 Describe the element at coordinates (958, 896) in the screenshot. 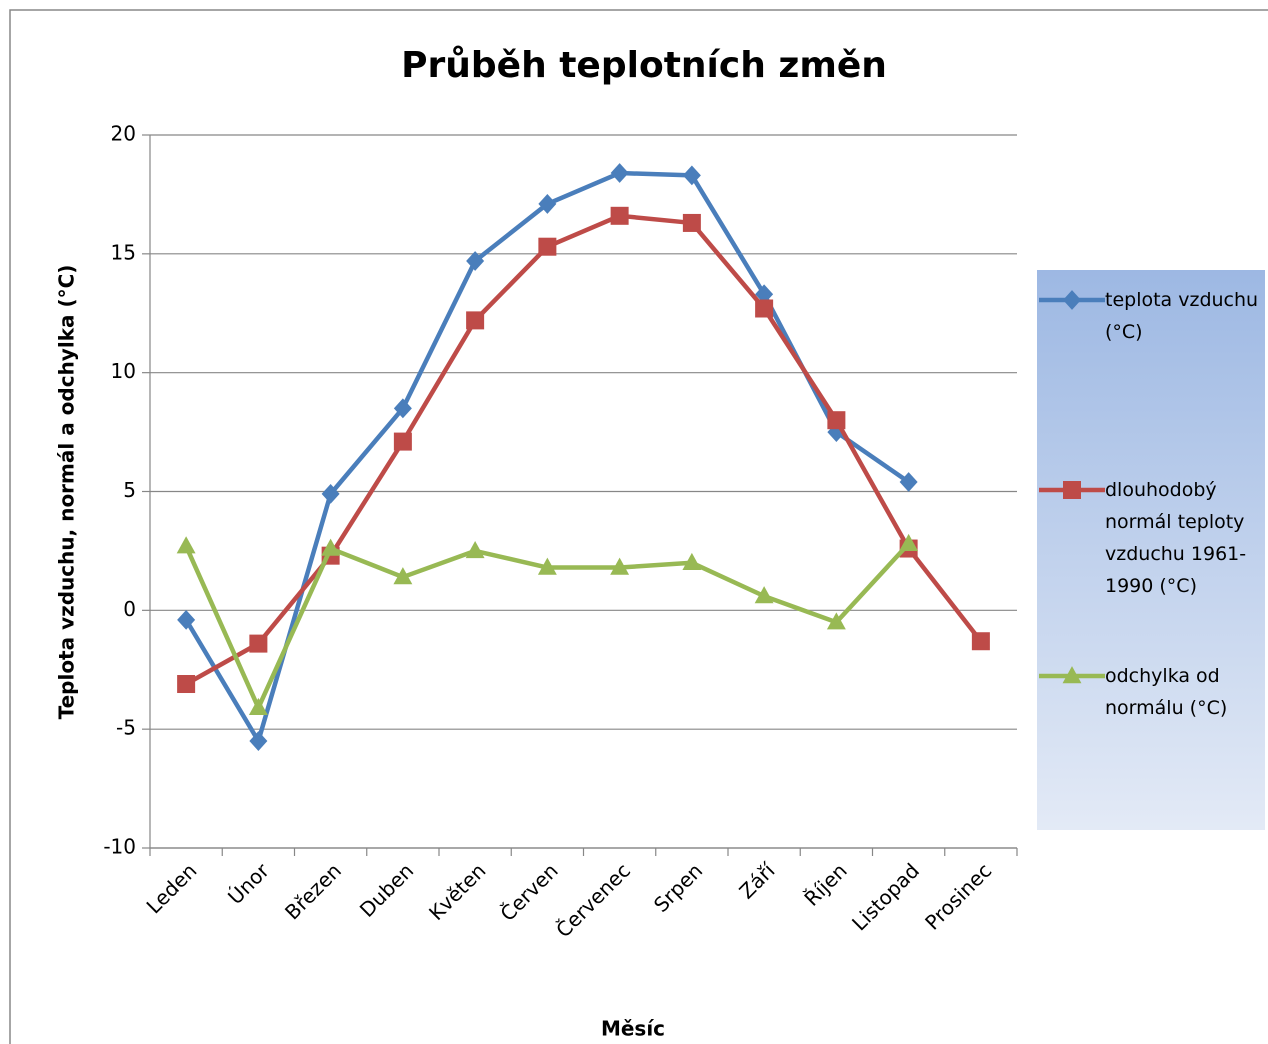

I see `x-tick-label: Prosinec` at that location.